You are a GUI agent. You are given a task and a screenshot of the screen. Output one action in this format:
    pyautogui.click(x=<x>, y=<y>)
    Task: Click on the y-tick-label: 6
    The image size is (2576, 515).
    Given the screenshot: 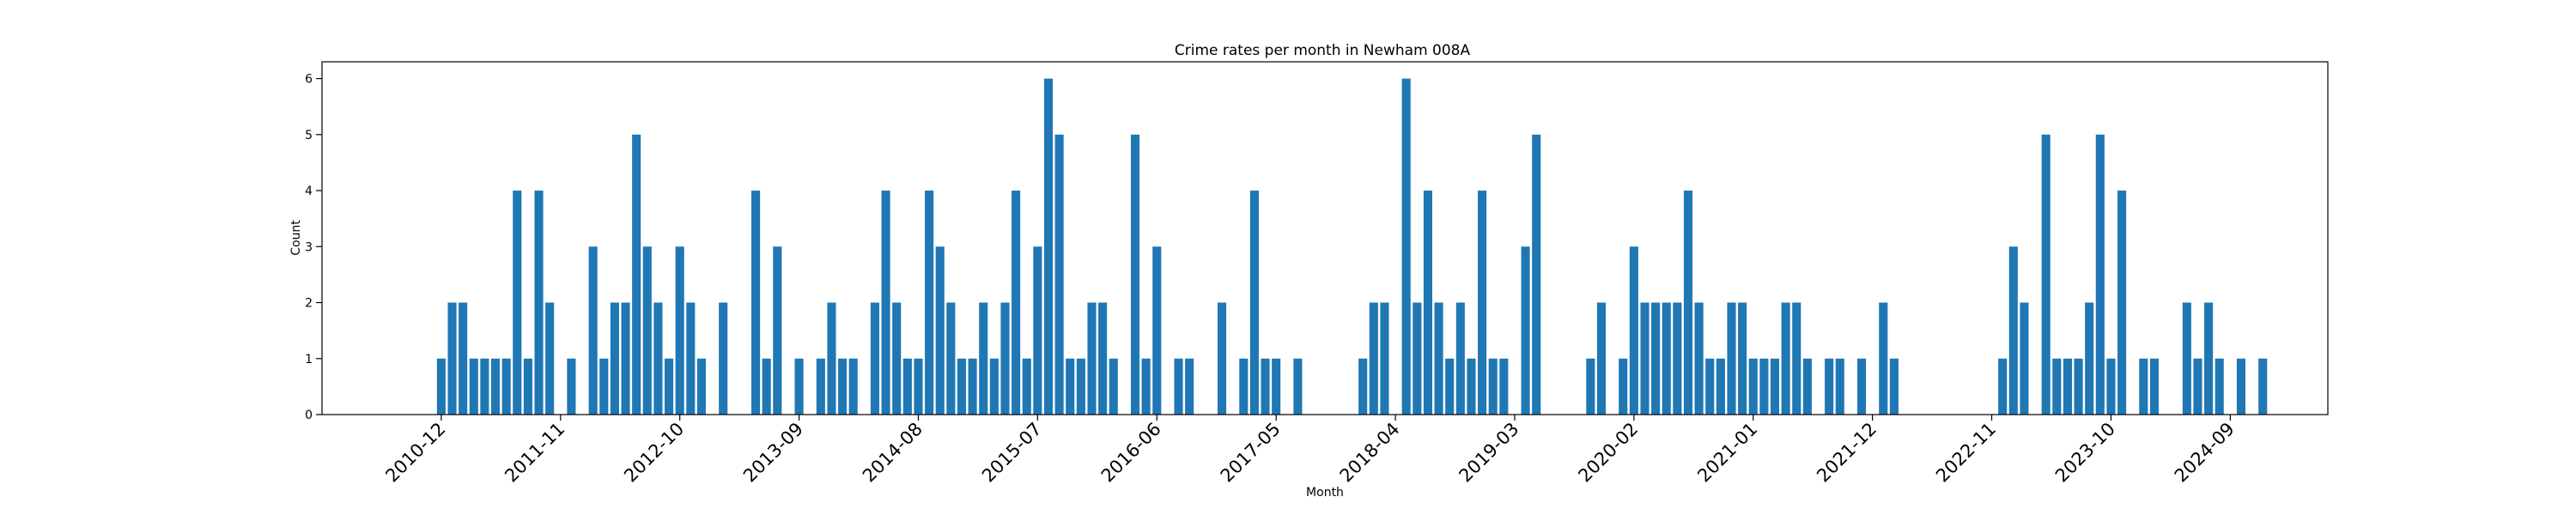 What is the action you would take?
    pyautogui.click(x=309, y=80)
    